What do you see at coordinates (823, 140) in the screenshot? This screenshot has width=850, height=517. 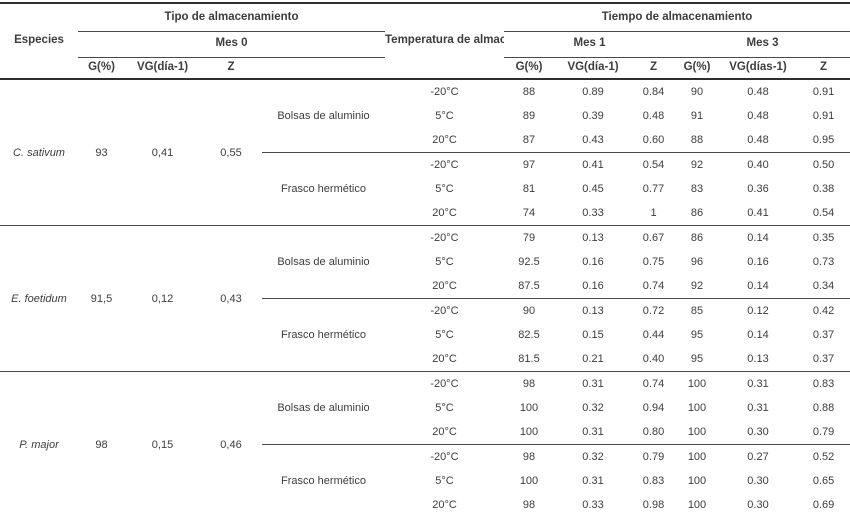 I see `data-cell: 0.95` at bounding box center [823, 140].